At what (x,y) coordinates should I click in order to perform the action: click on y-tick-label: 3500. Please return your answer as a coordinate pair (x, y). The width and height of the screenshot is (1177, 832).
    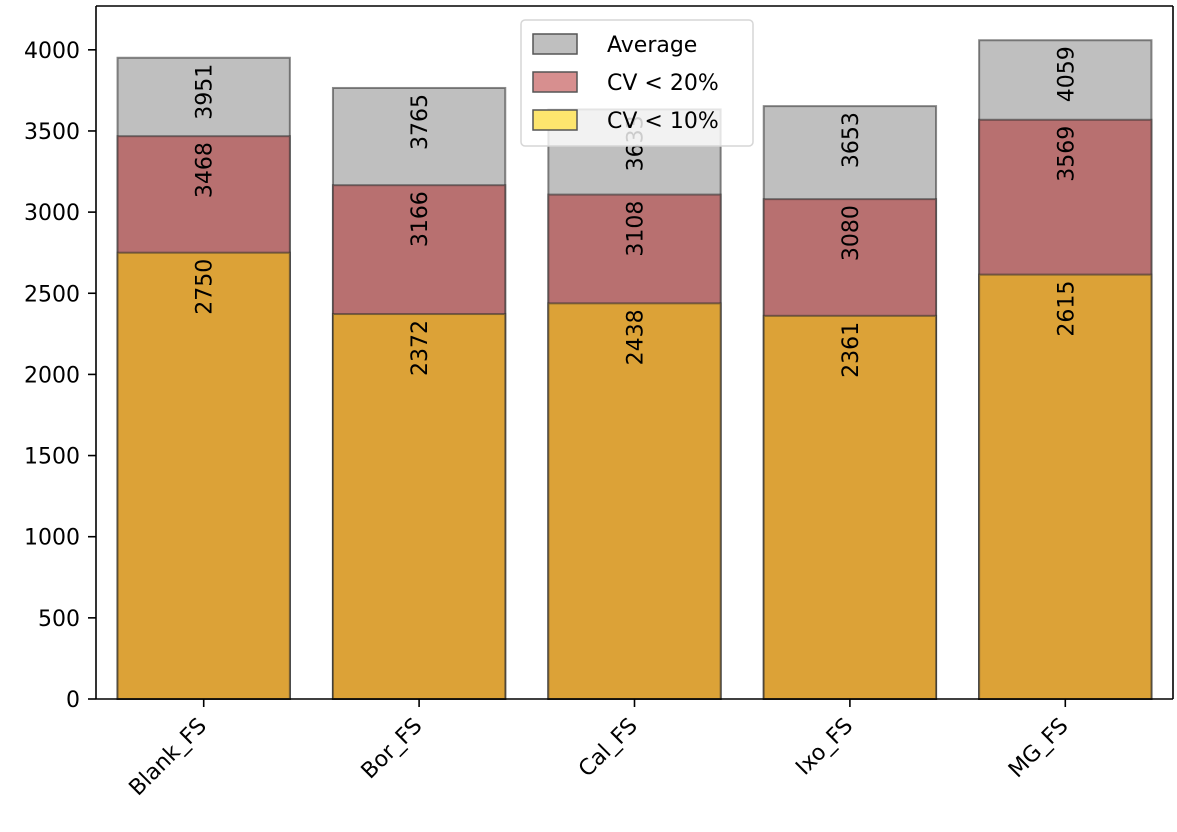
    Looking at the image, I should click on (52, 132).